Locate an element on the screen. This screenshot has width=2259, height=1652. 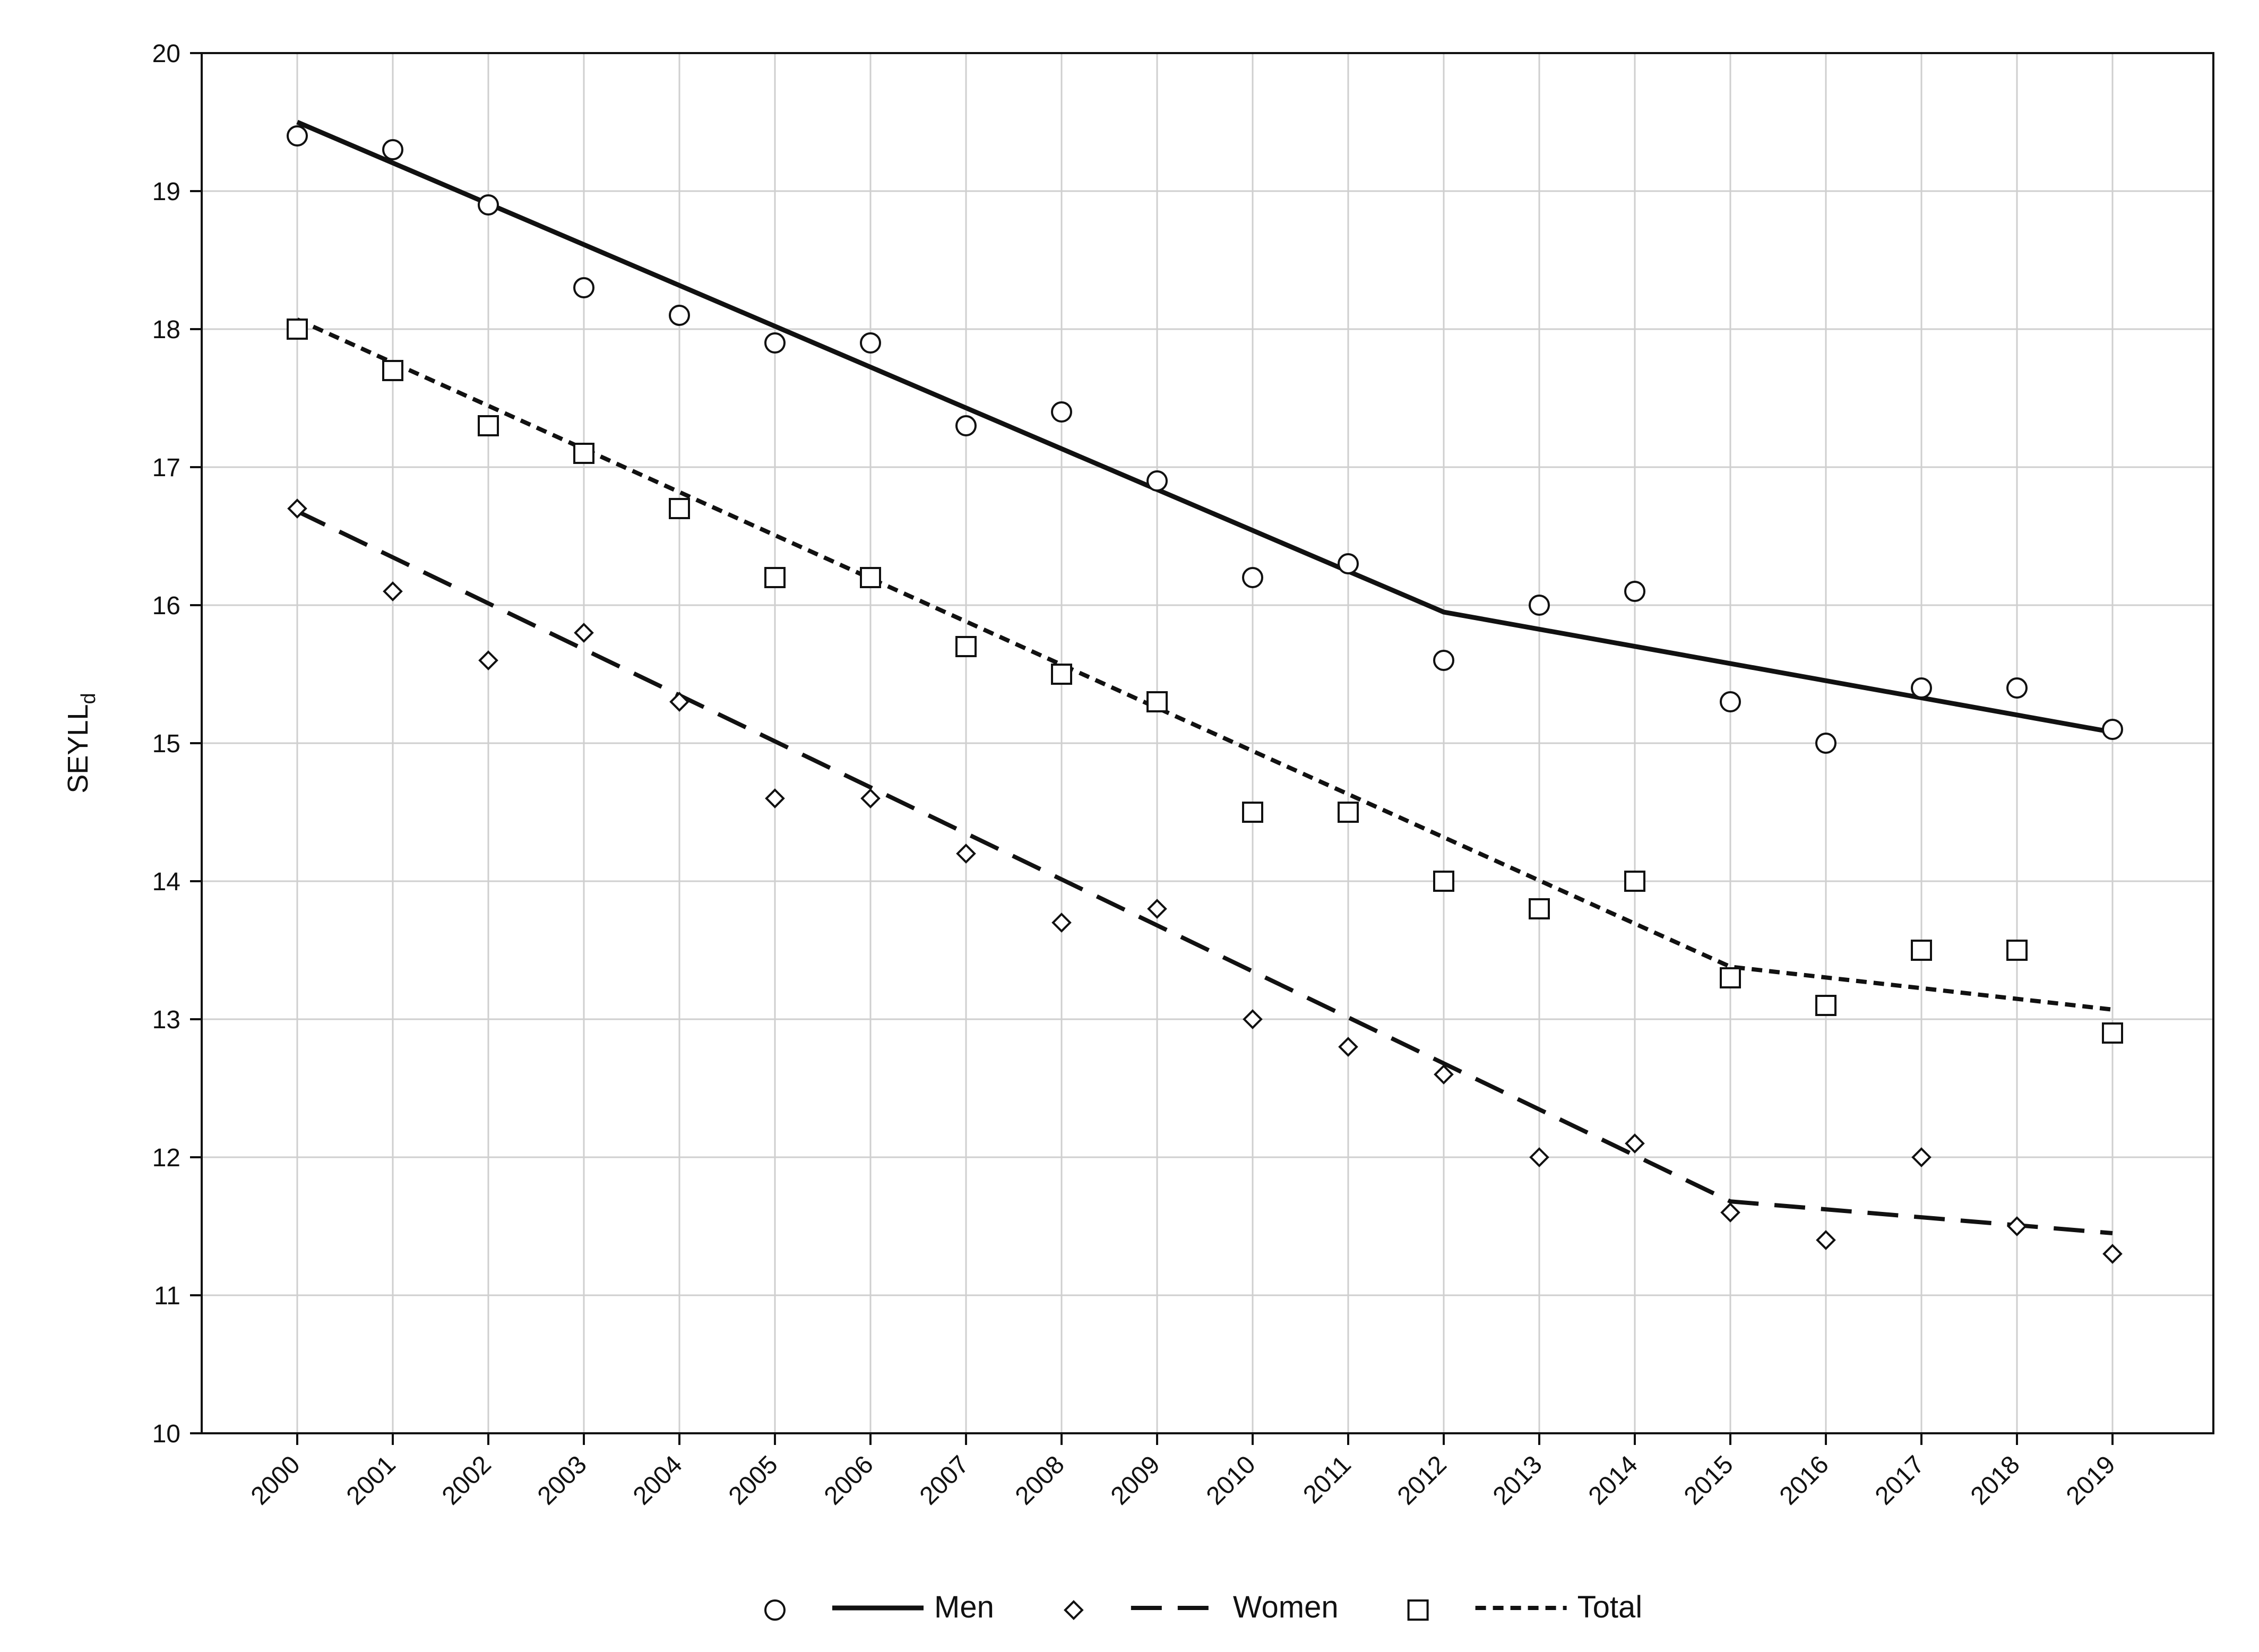
legend-total-label: Total is located at coordinates (1610, 1607).